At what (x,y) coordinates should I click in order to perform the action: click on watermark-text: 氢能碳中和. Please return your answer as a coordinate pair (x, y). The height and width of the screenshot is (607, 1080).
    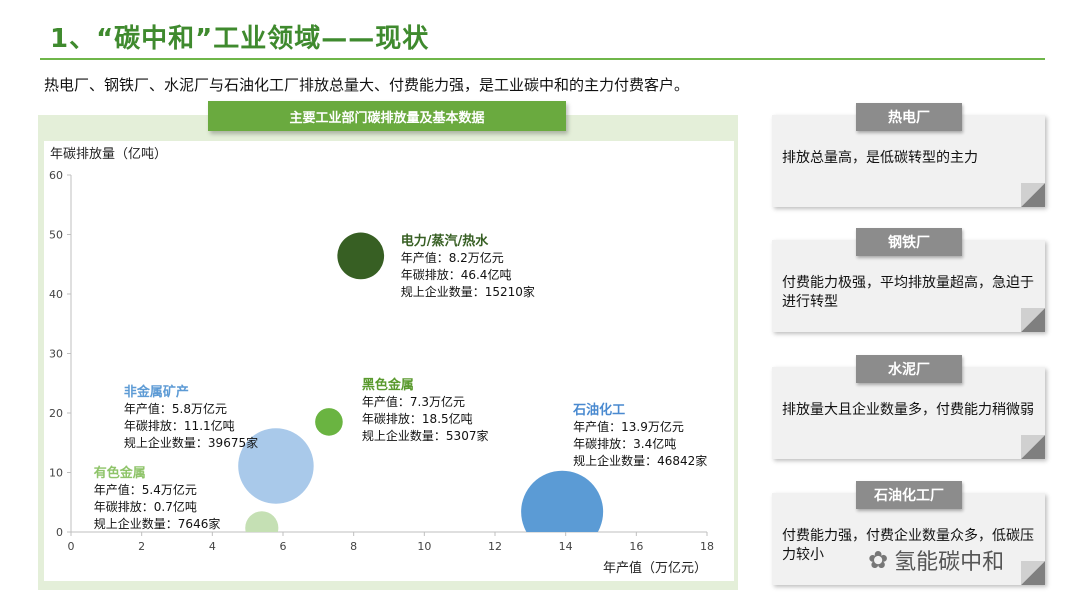
    Looking at the image, I should click on (949, 562).